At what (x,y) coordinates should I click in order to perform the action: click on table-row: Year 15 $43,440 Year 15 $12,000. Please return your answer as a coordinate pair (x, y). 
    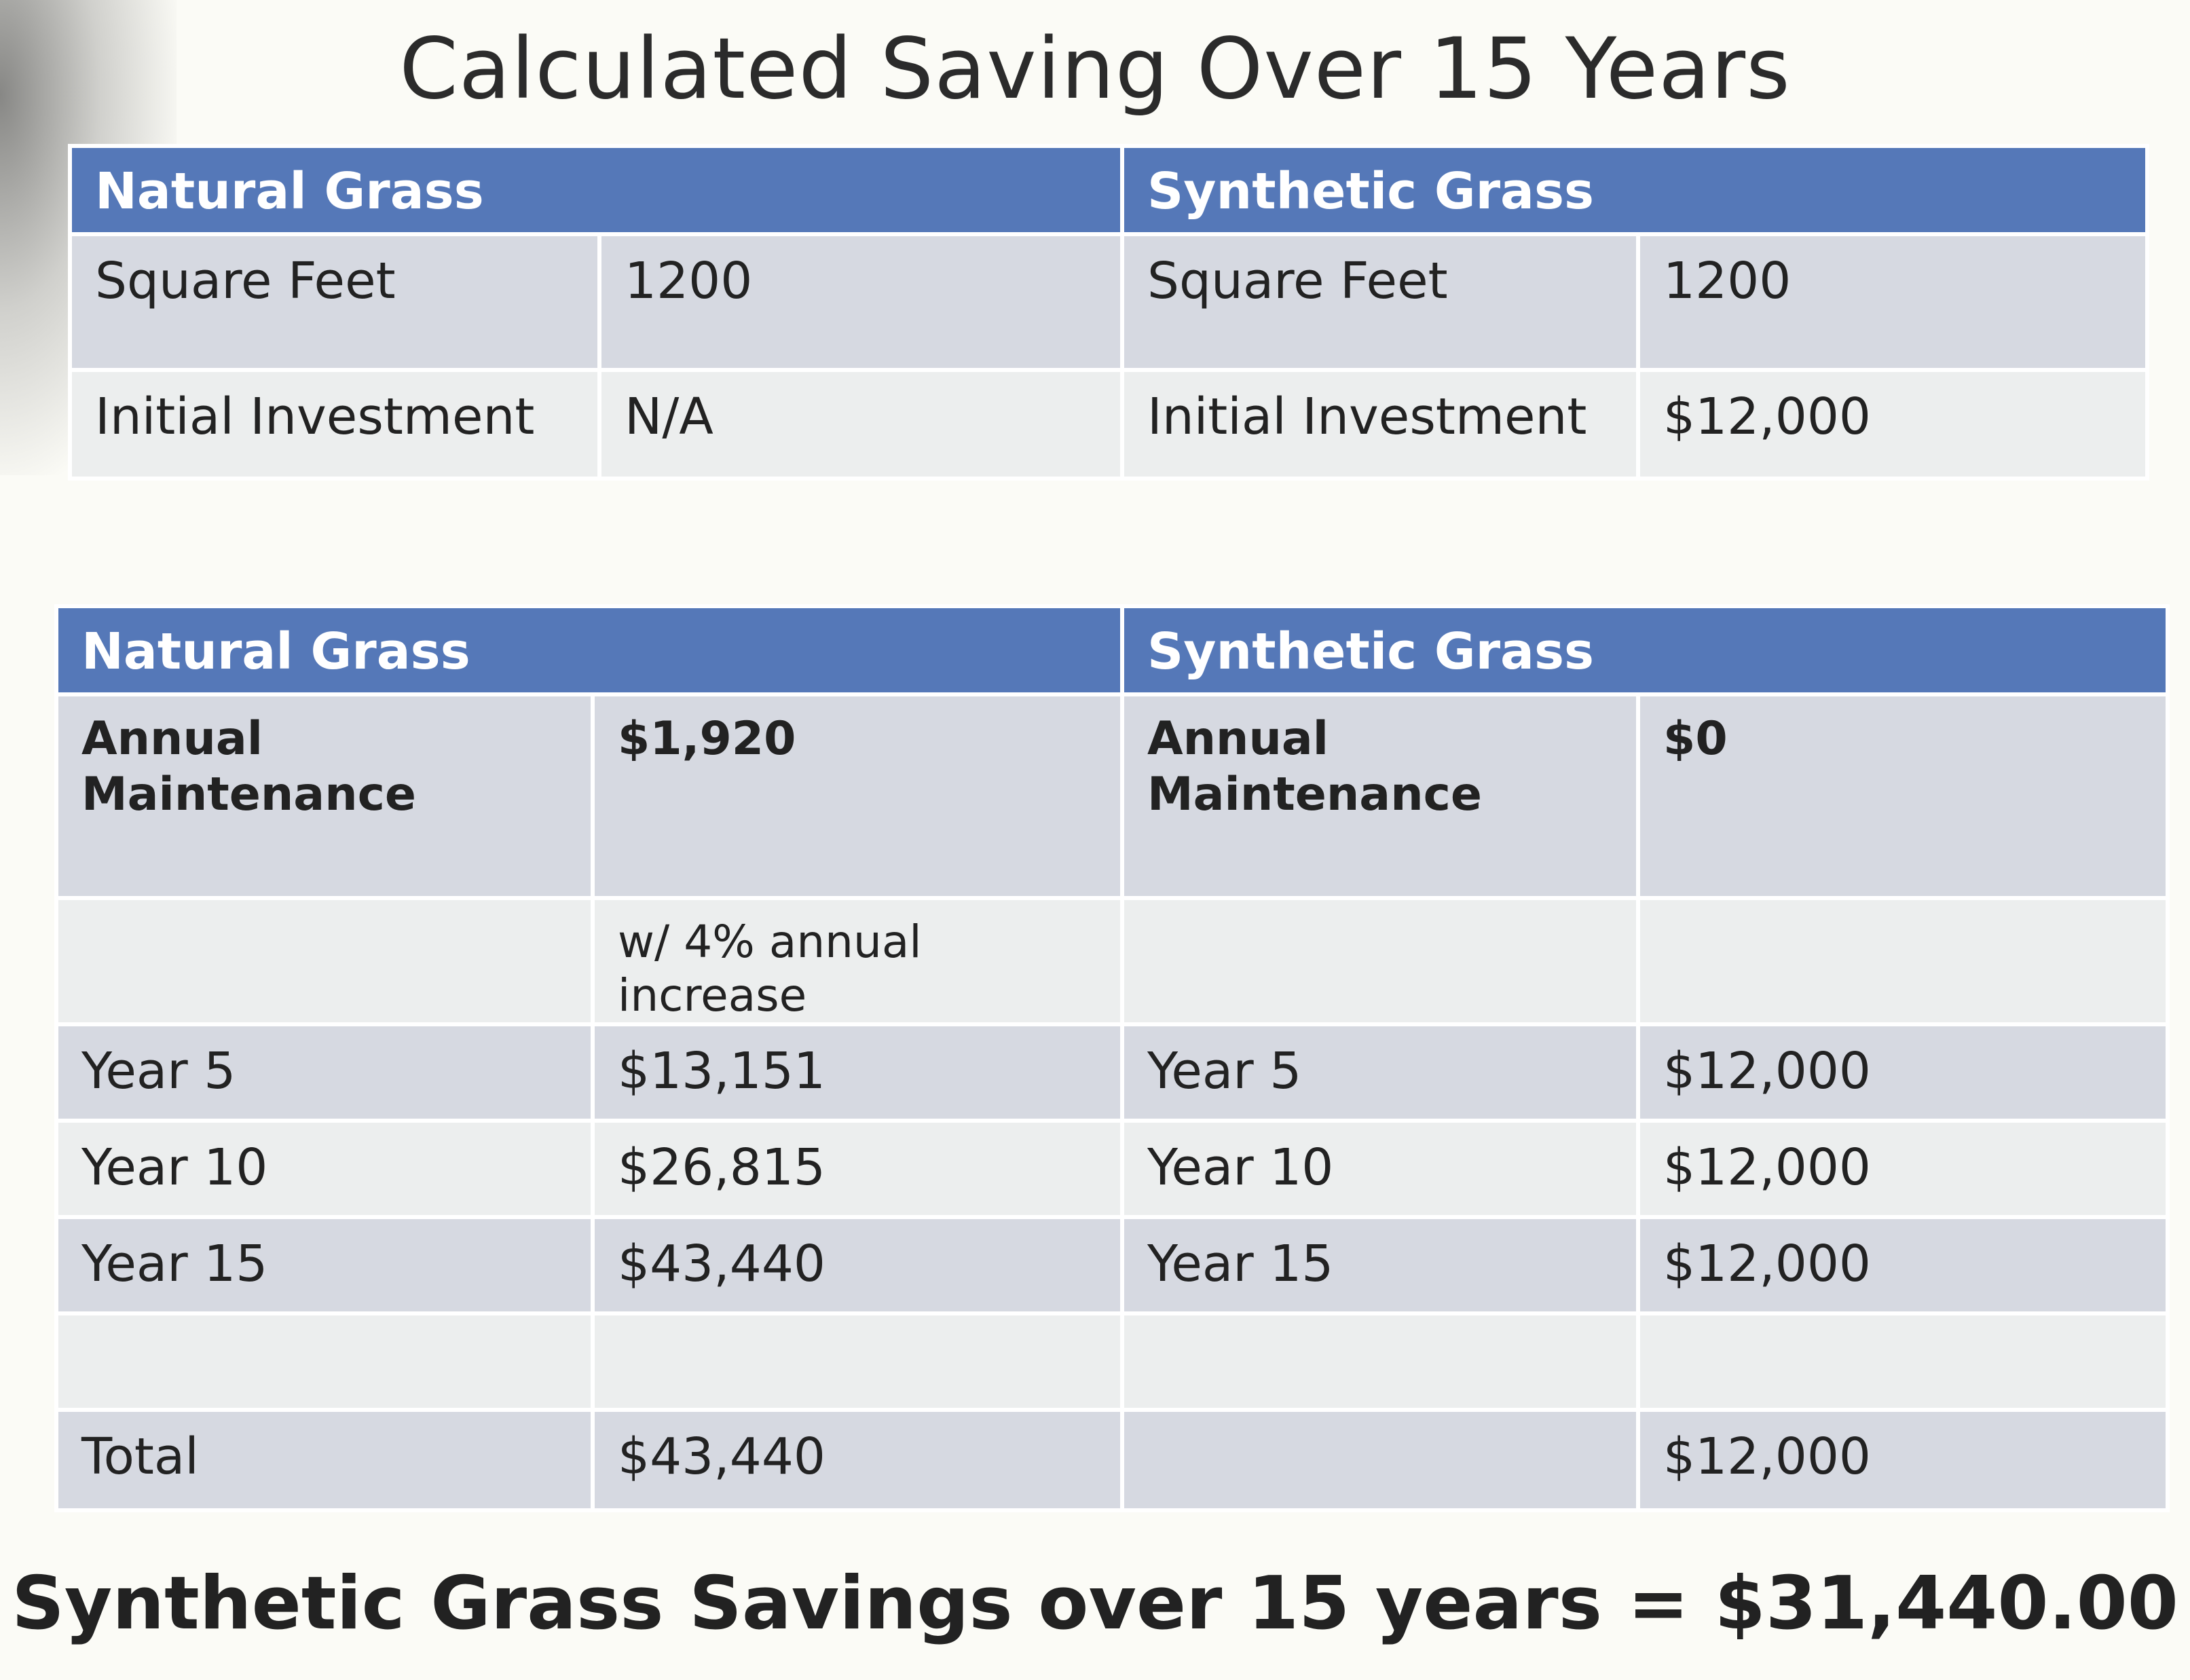
    Looking at the image, I should click on (1112, 1266).